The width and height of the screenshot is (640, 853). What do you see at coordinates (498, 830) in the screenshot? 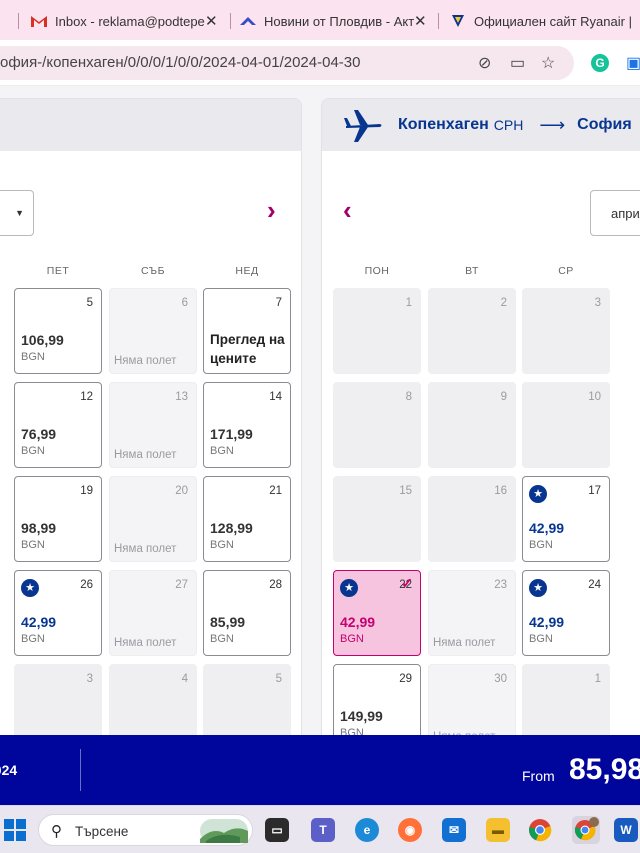
I see `file-explorer-icon: ▬` at bounding box center [498, 830].